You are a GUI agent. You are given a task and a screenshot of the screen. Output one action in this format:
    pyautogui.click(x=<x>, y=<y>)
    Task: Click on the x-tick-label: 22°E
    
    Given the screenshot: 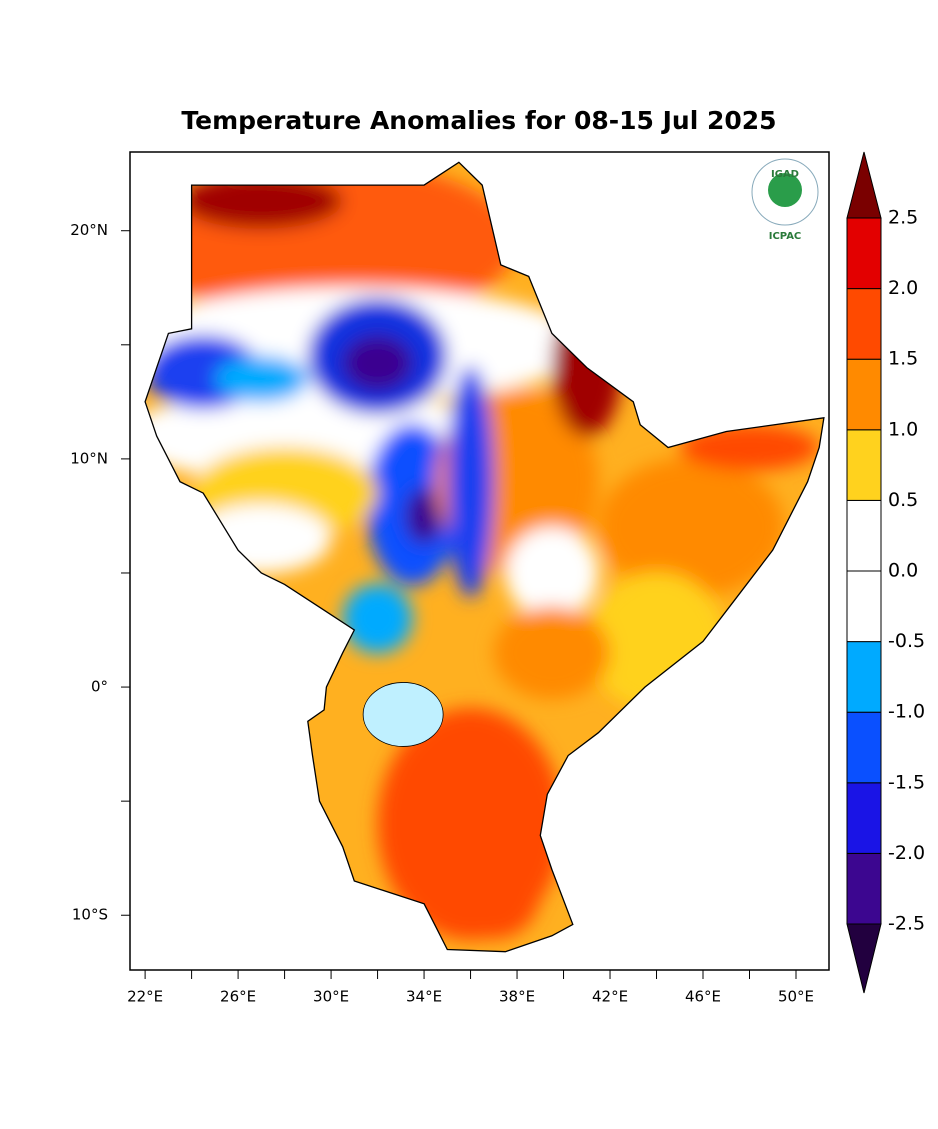 What is the action you would take?
    pyautogui.click(x=145, y=997)
    